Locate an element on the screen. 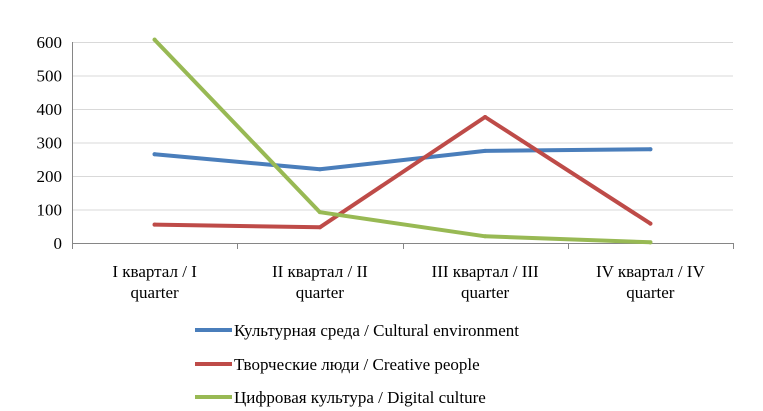 The image size is (763, 411). legend-label: Творческие люди / Creative people is located at coordinates (357, 364).